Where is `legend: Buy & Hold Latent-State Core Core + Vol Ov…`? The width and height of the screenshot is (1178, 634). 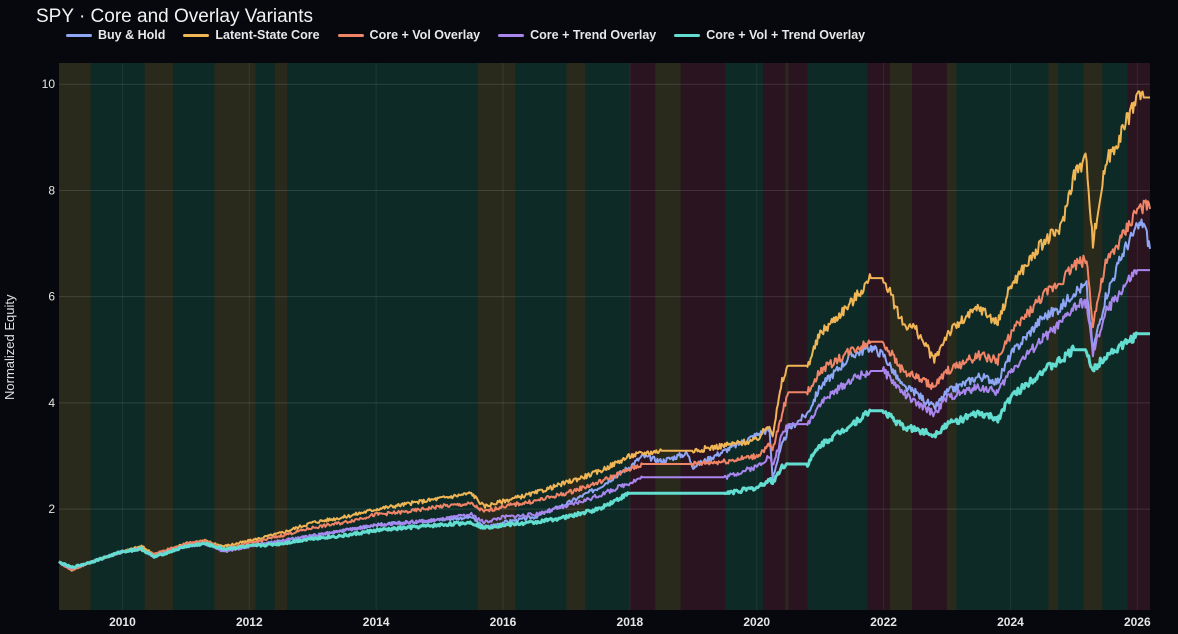
legend: Buy & Hold Latent-State Core Core + Vol Ov… is located at coordinates (465, 35).